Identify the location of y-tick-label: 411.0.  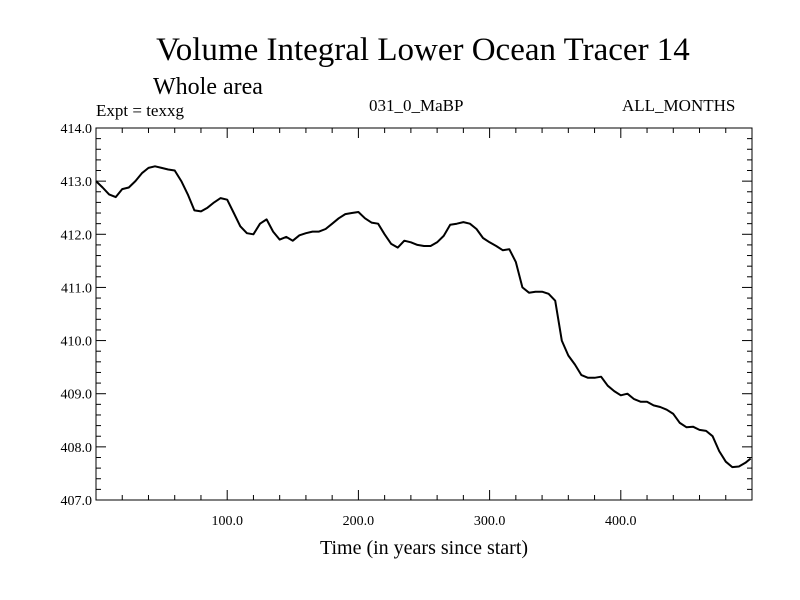
(76, 288).